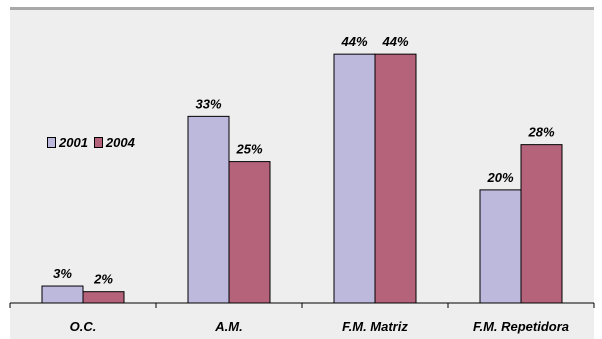  I want to click on data-label-2001-2: 44%, so click(353, 41).